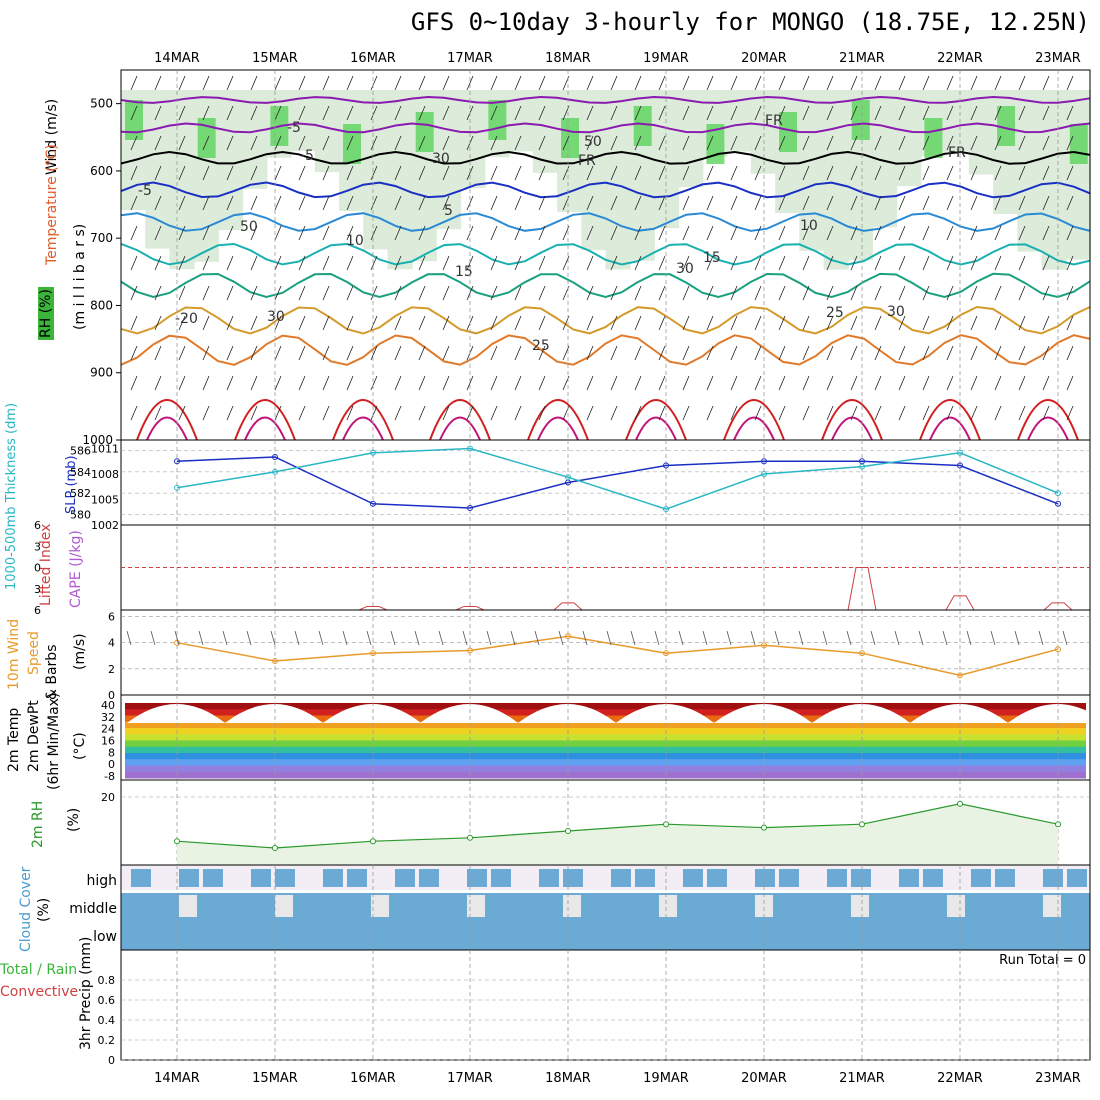 The image size is (1100, 1100). I want to click on li-tick: 6, so click(37, 525).